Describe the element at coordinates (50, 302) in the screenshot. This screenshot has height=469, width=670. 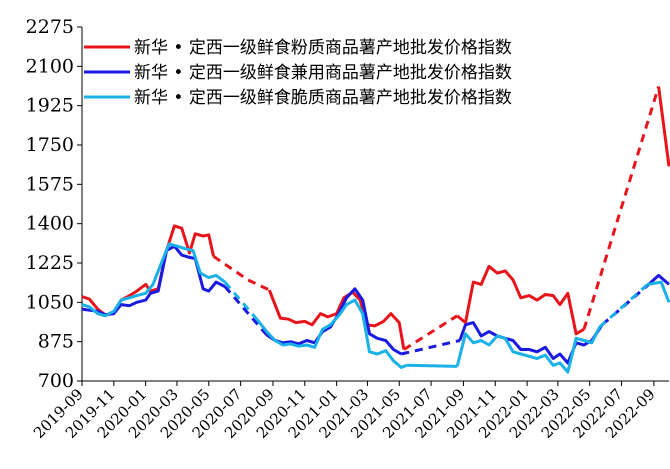
I see `y-tick-label: 1050` at that location.